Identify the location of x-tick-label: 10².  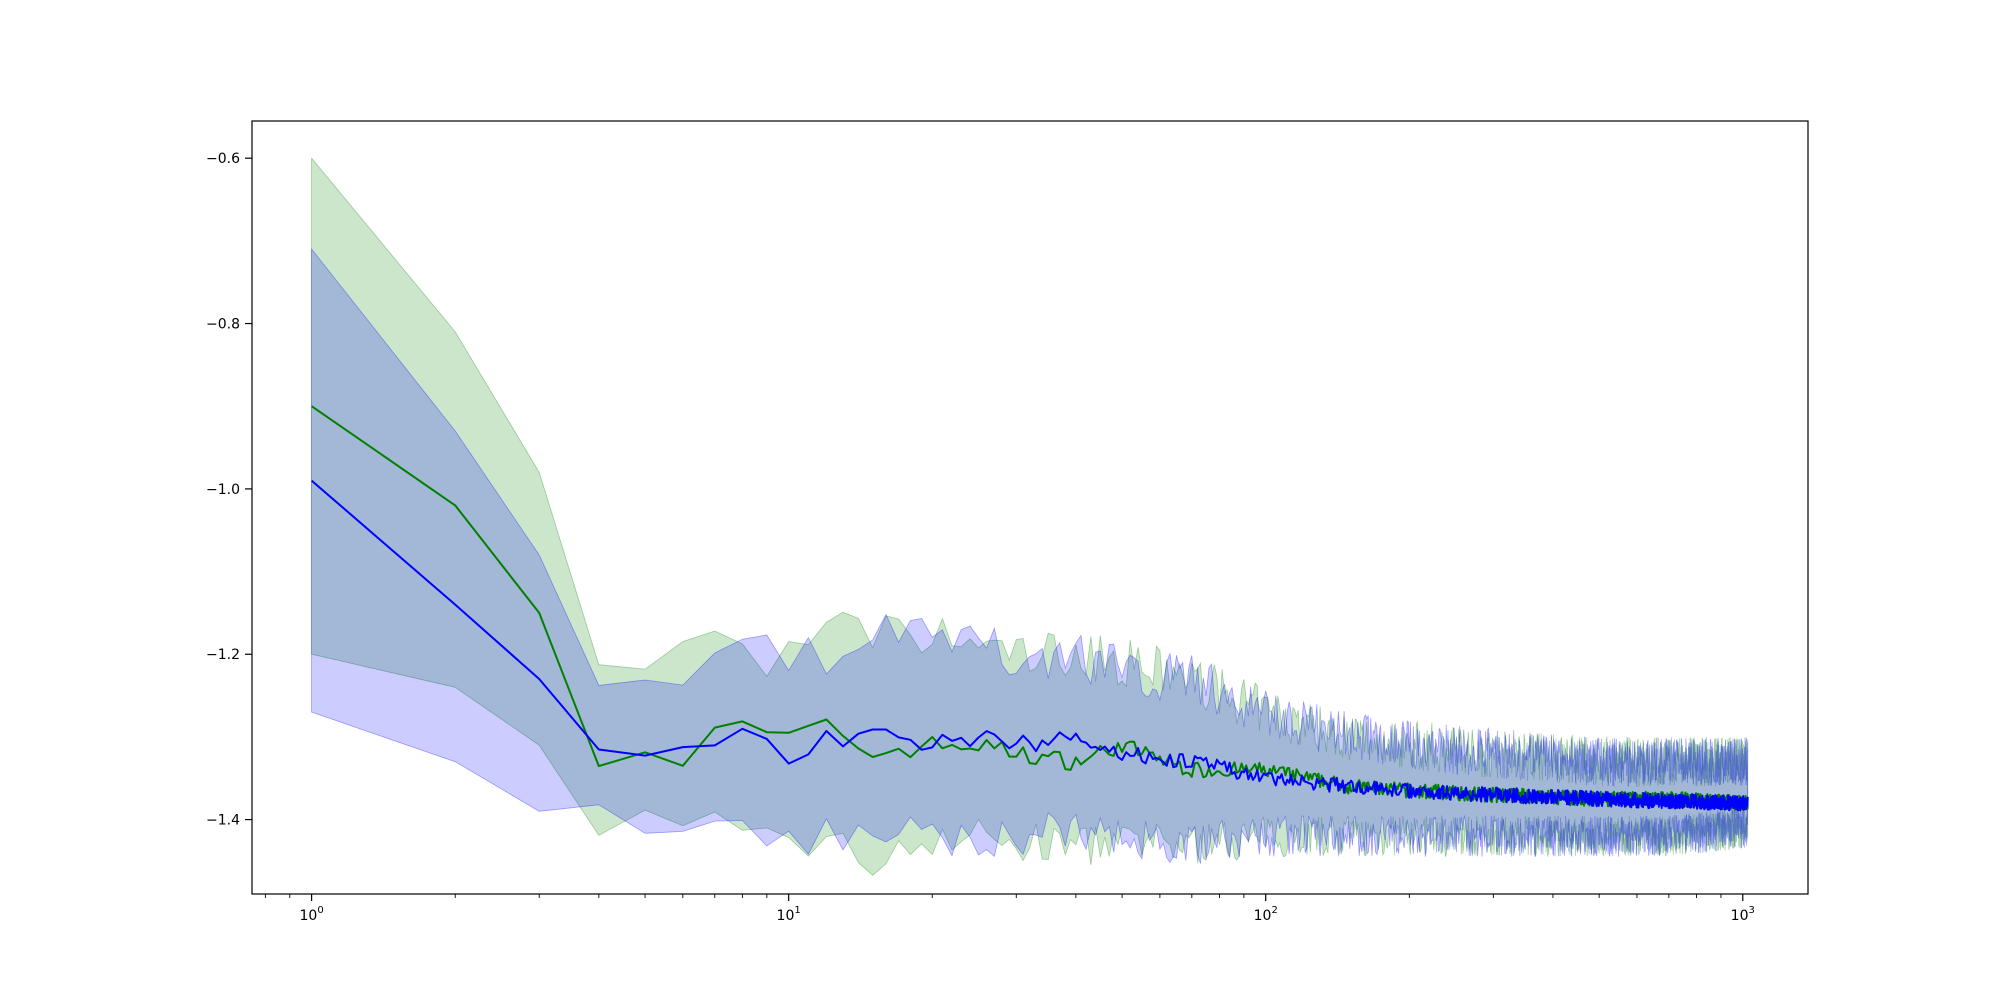
(1266, 914).